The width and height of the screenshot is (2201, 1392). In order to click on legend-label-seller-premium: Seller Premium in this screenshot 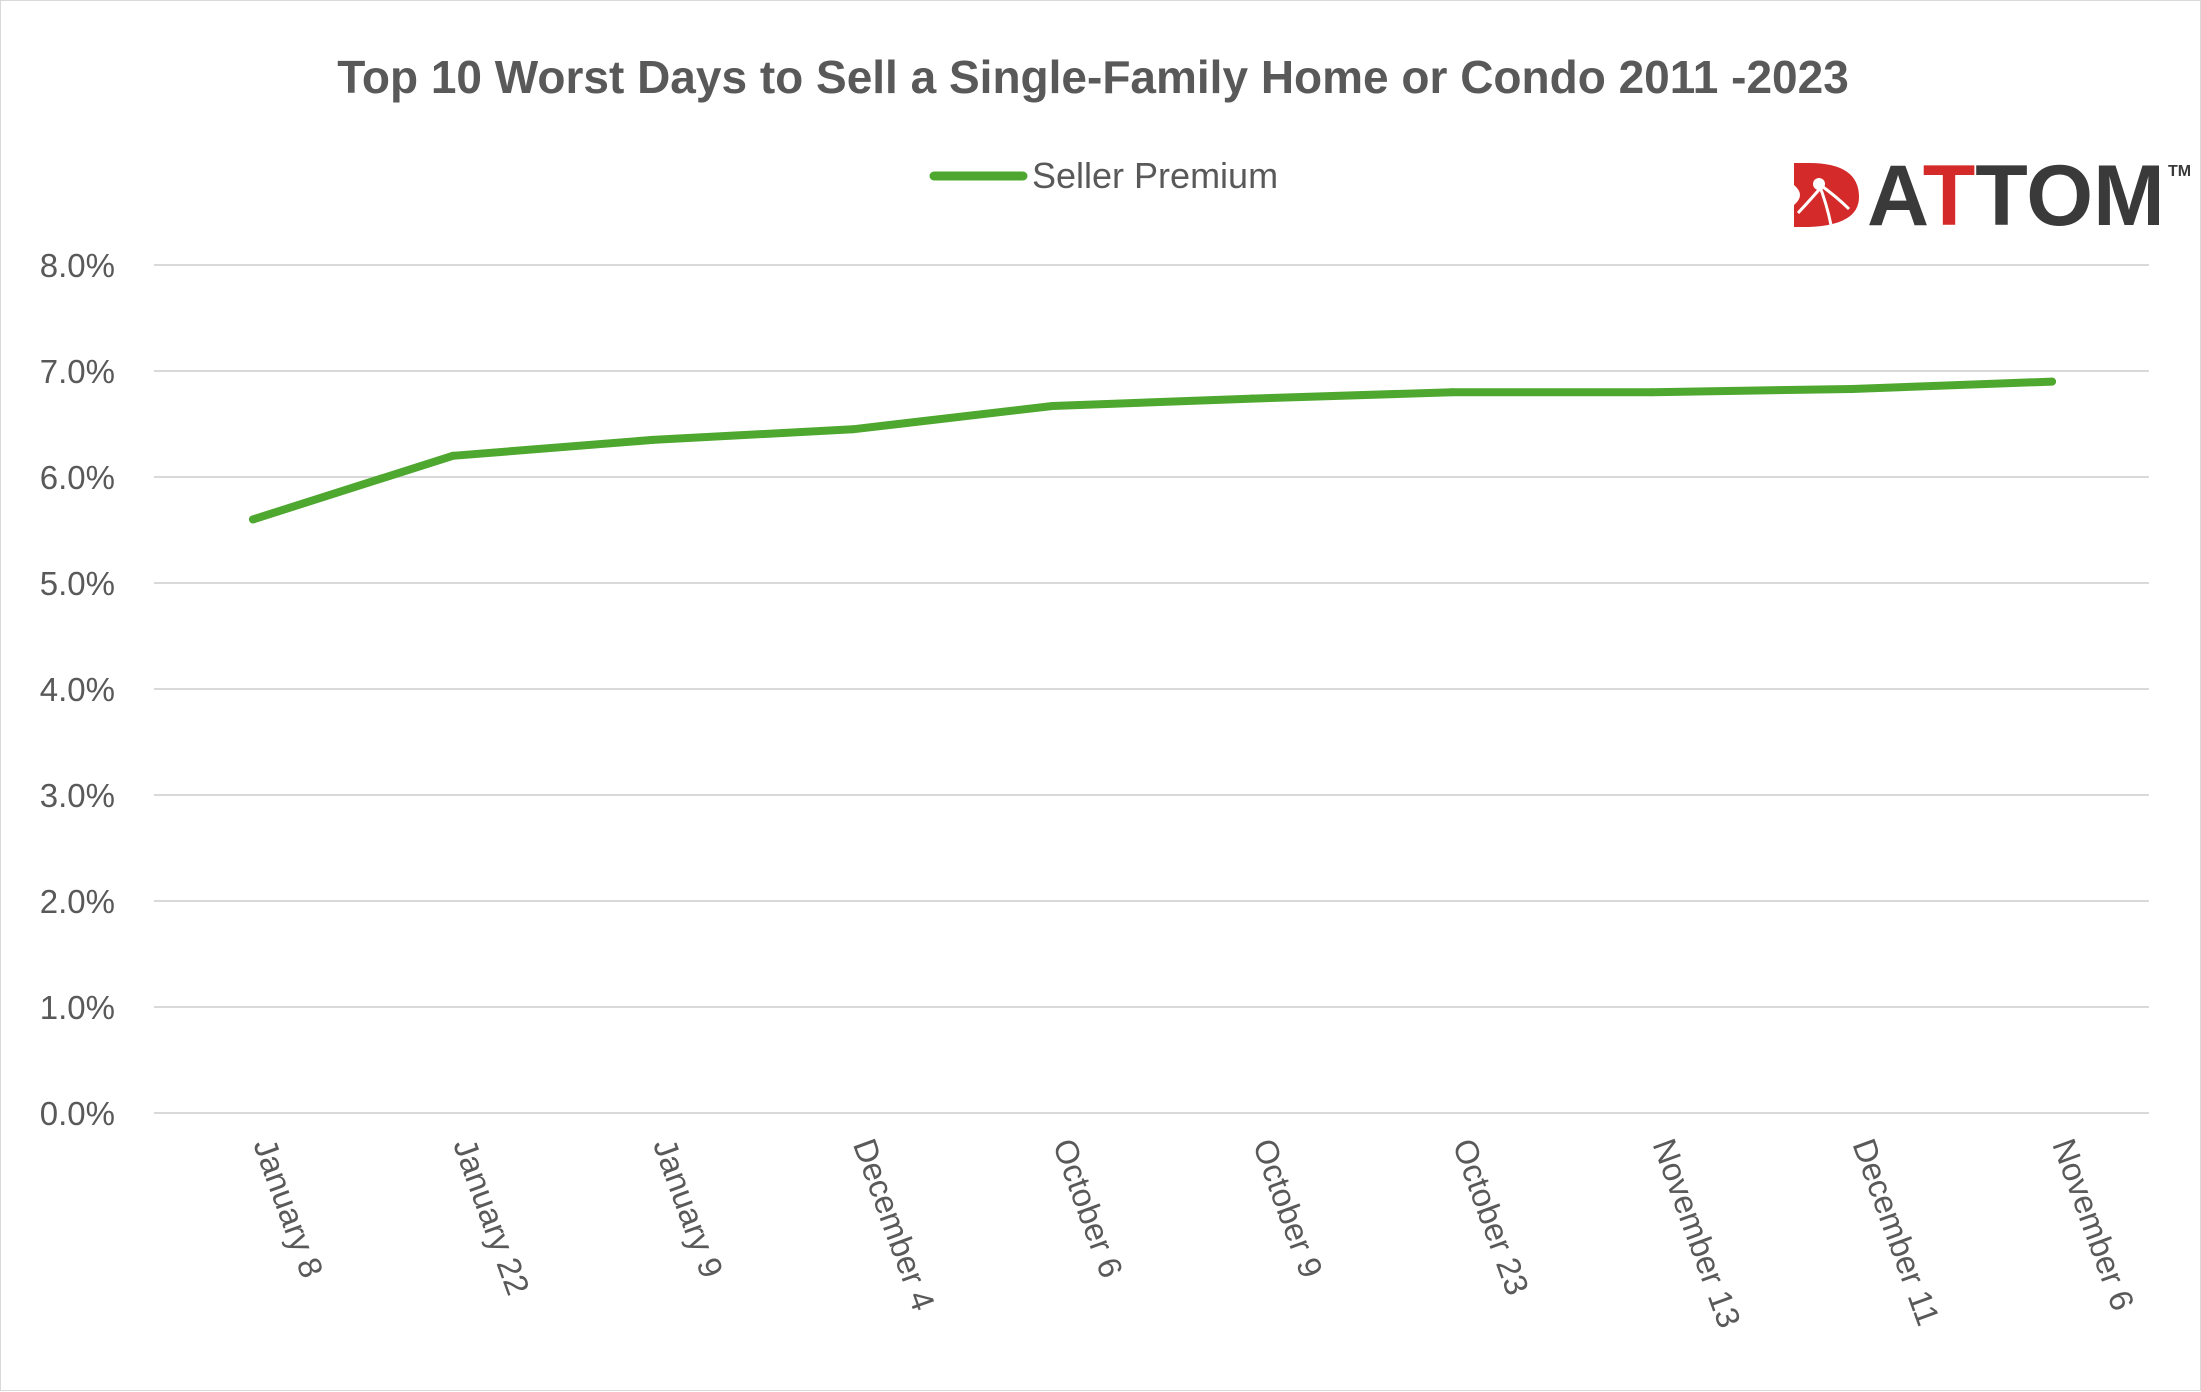, I will do `click(1155, 175)`.